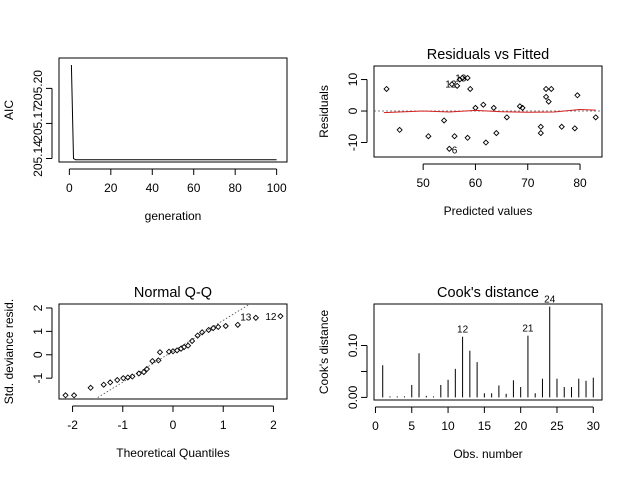  I want to click on x-tick-label: 100, so click(277, 188).